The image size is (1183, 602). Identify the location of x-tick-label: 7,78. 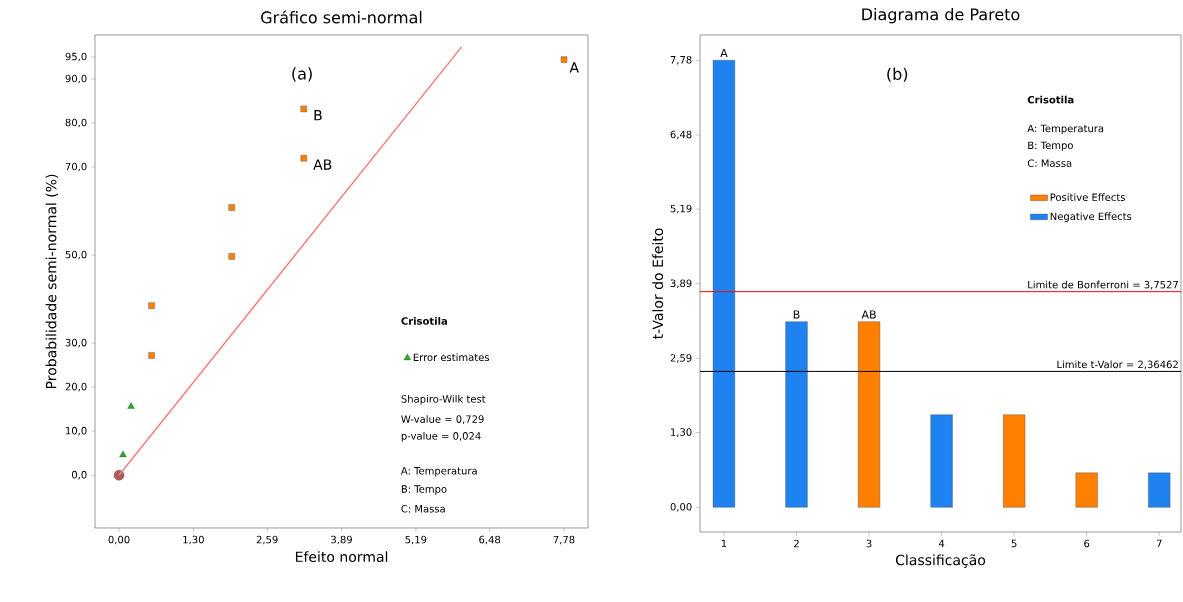
(564, 540).